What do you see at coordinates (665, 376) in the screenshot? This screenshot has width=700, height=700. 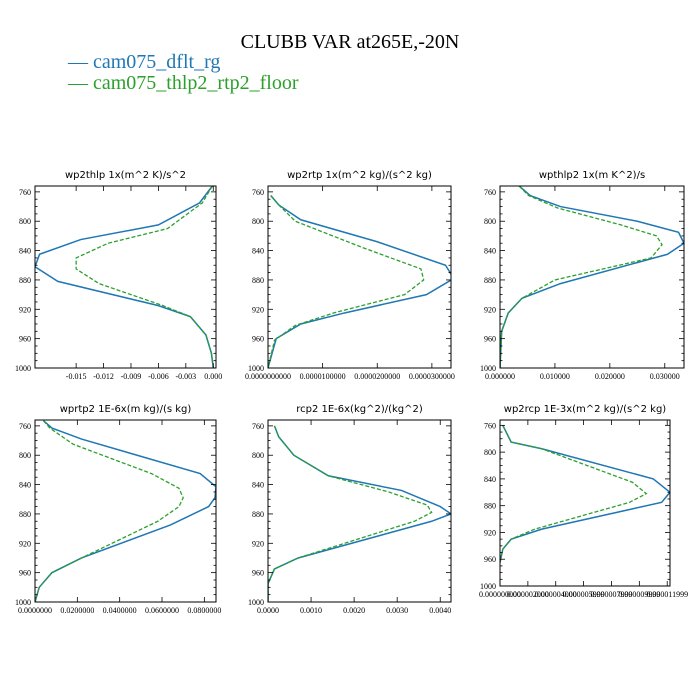 I see `x-tick-label: 0.030000` at bounding box center [665, 376].